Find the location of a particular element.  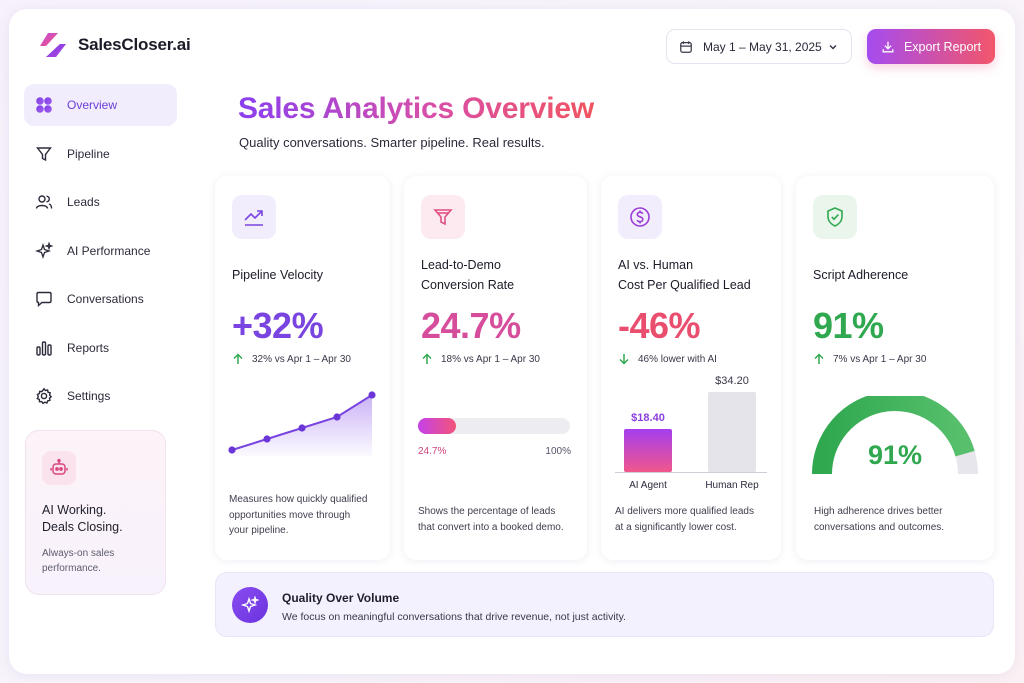

users-icon is located at coordinates (44, 202).